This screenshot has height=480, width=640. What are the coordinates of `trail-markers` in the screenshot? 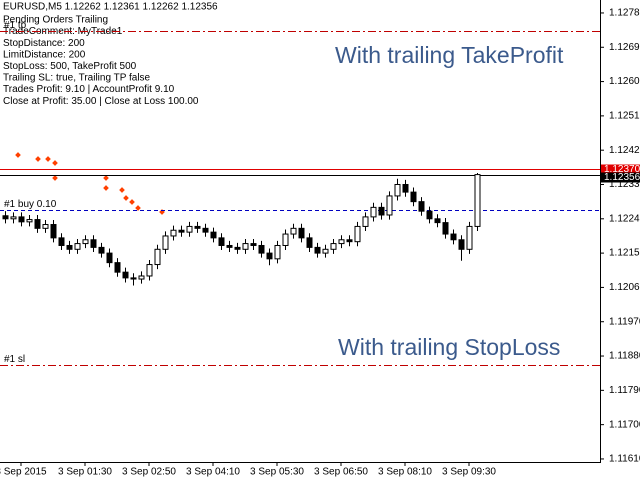 It's located at (90, 183).